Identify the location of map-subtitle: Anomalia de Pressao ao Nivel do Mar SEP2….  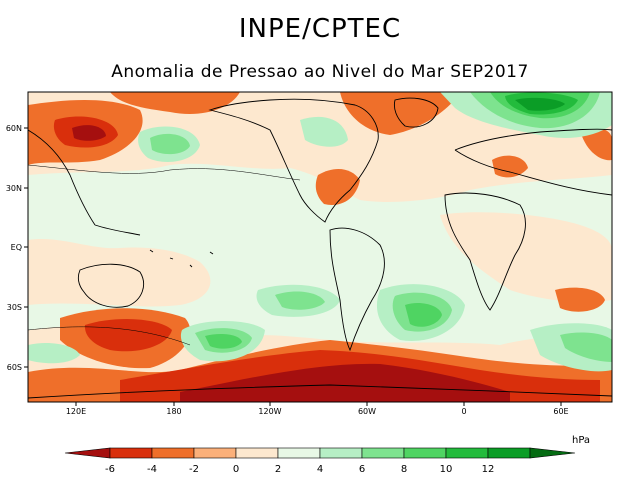
(320, 72).